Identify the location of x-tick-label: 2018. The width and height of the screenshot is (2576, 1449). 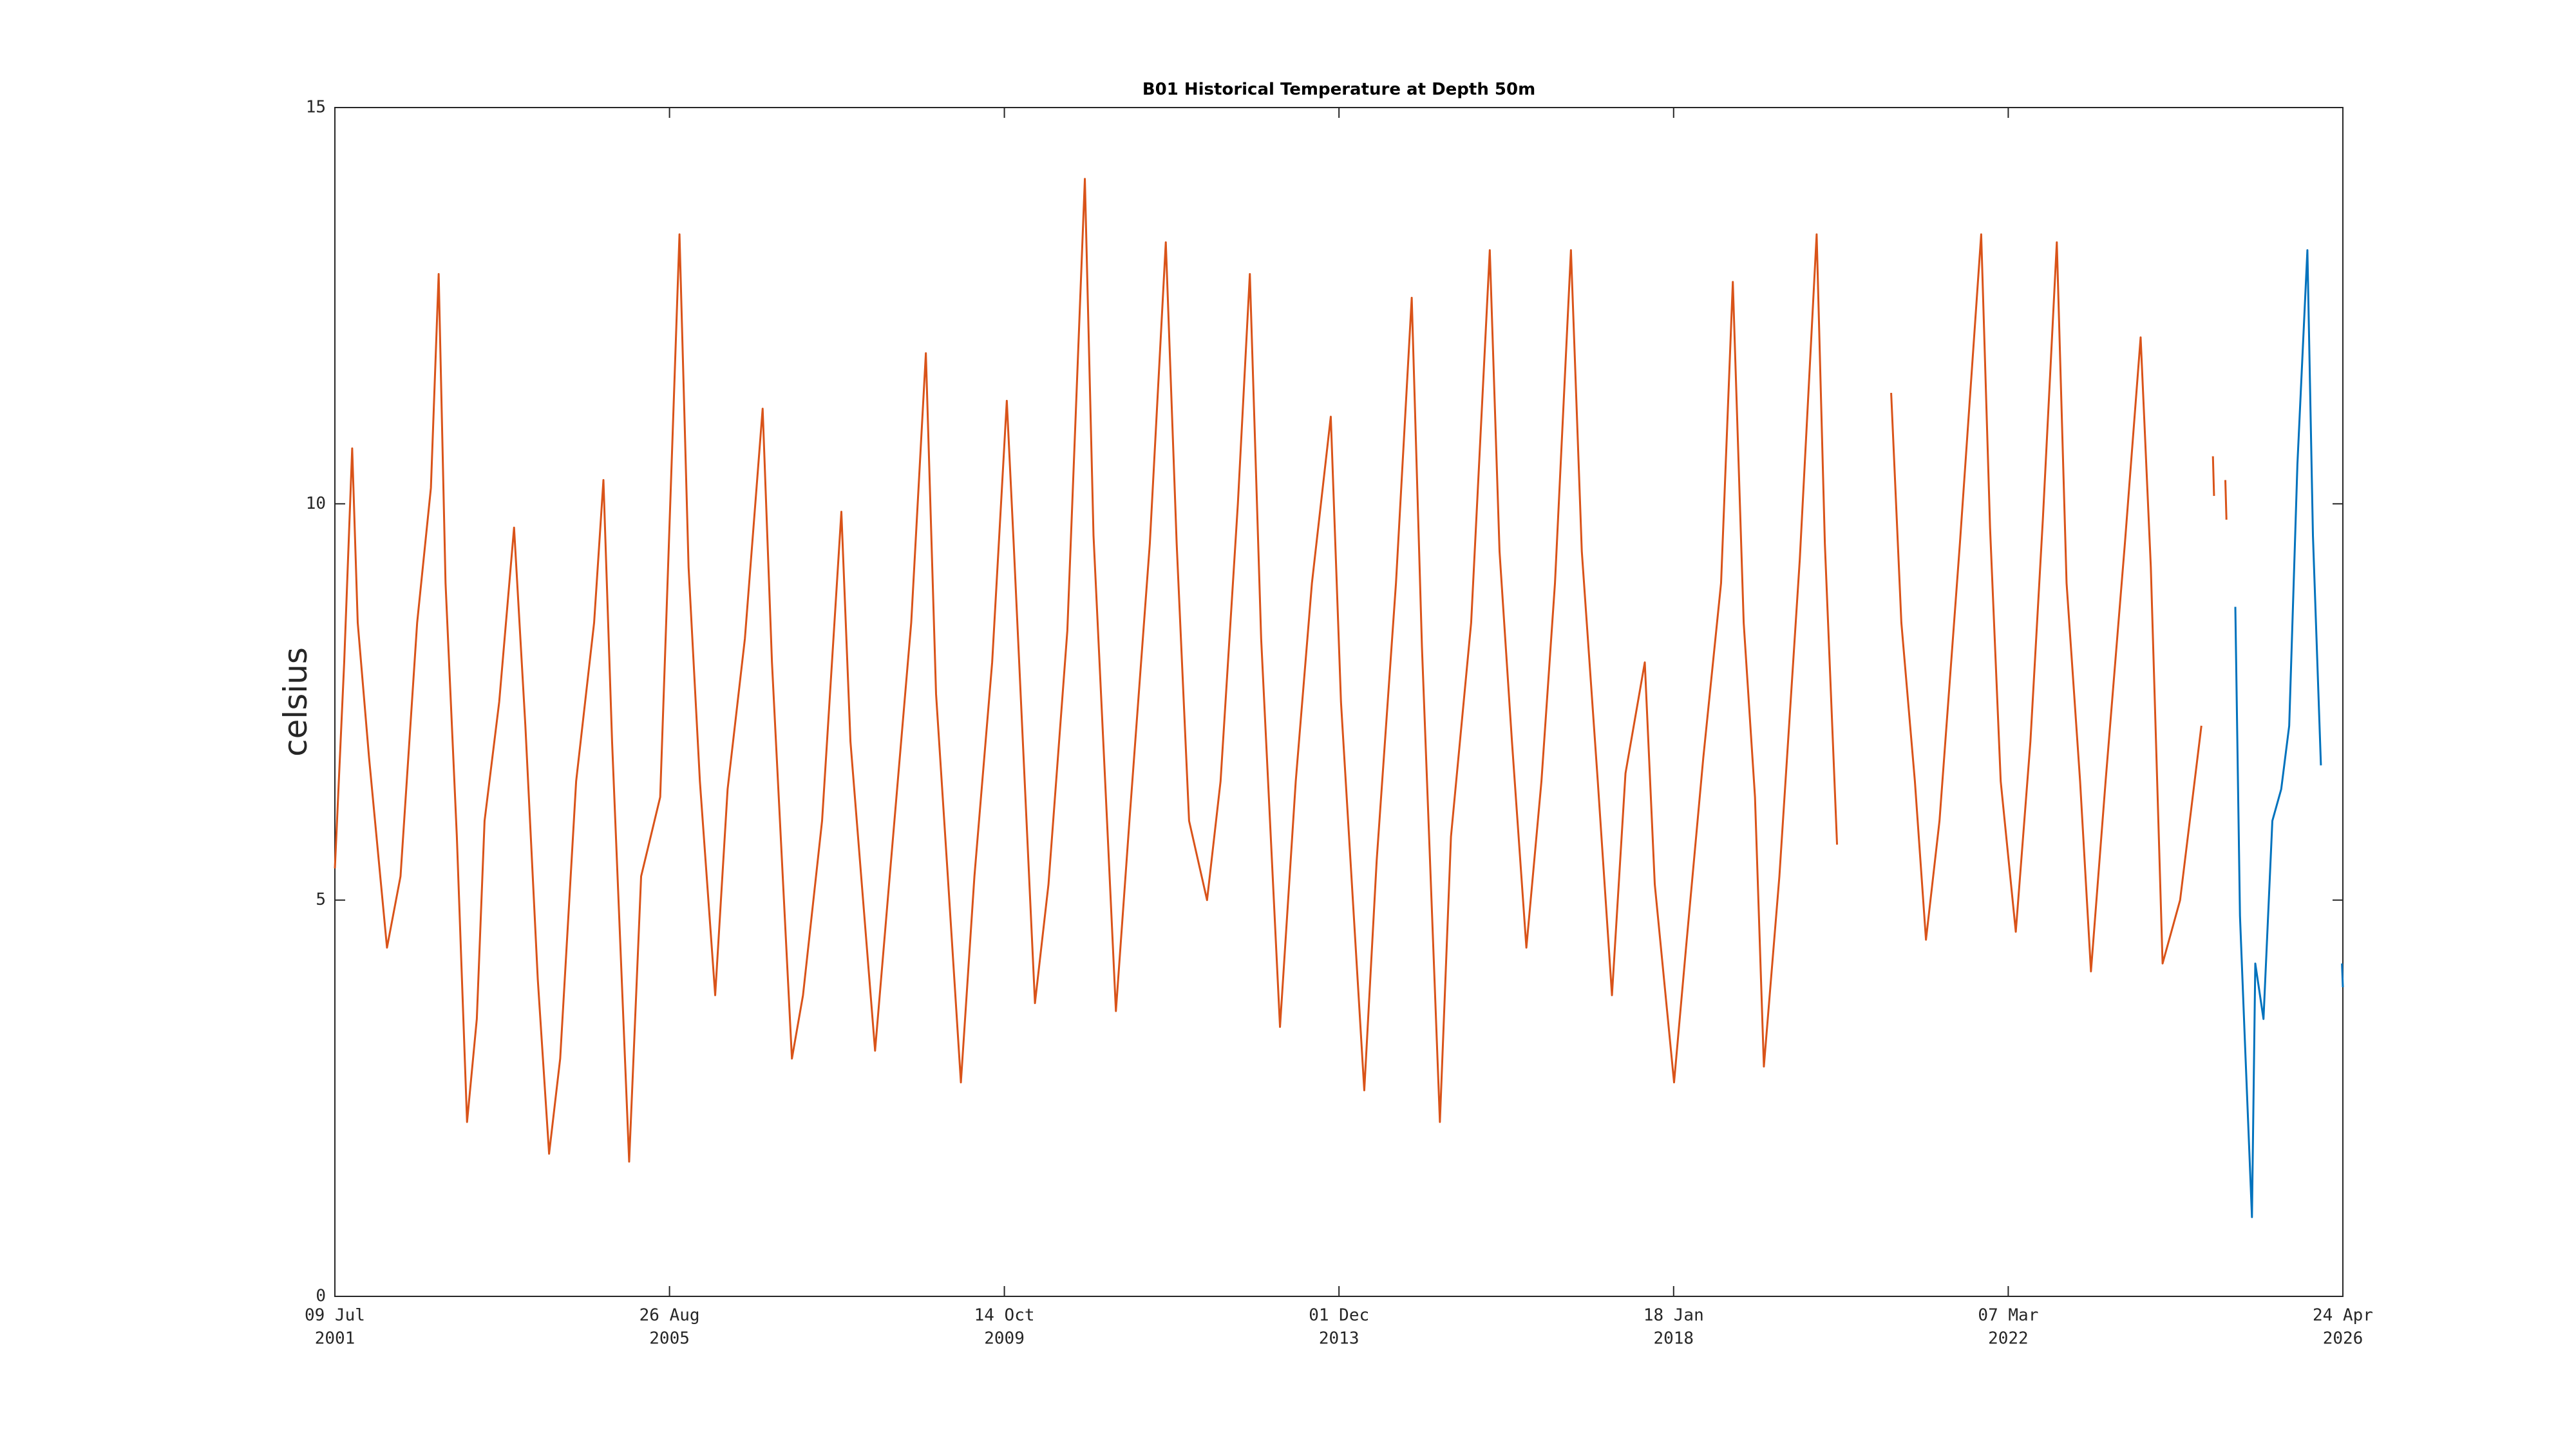
(1673, 1339).